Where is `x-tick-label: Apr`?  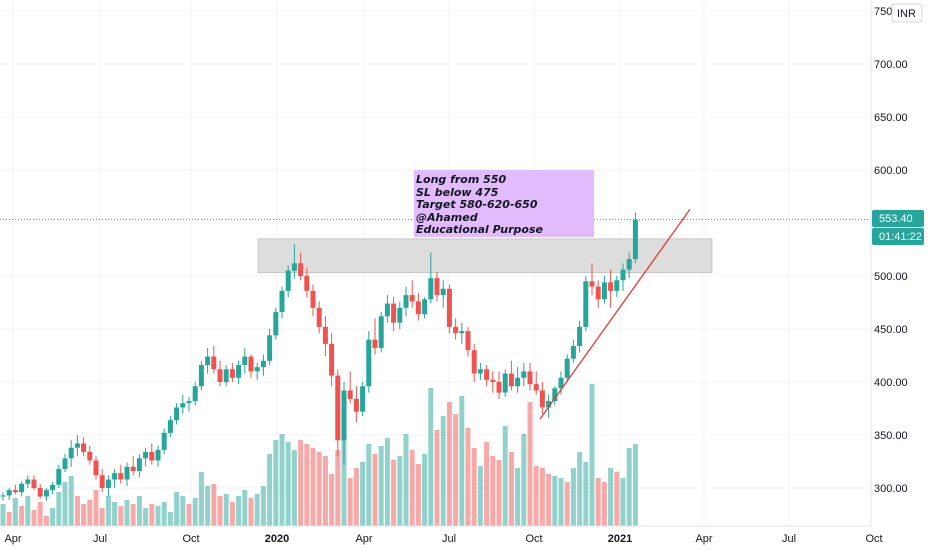 x-tick-label: Apr is located at coordinates (12, 539).